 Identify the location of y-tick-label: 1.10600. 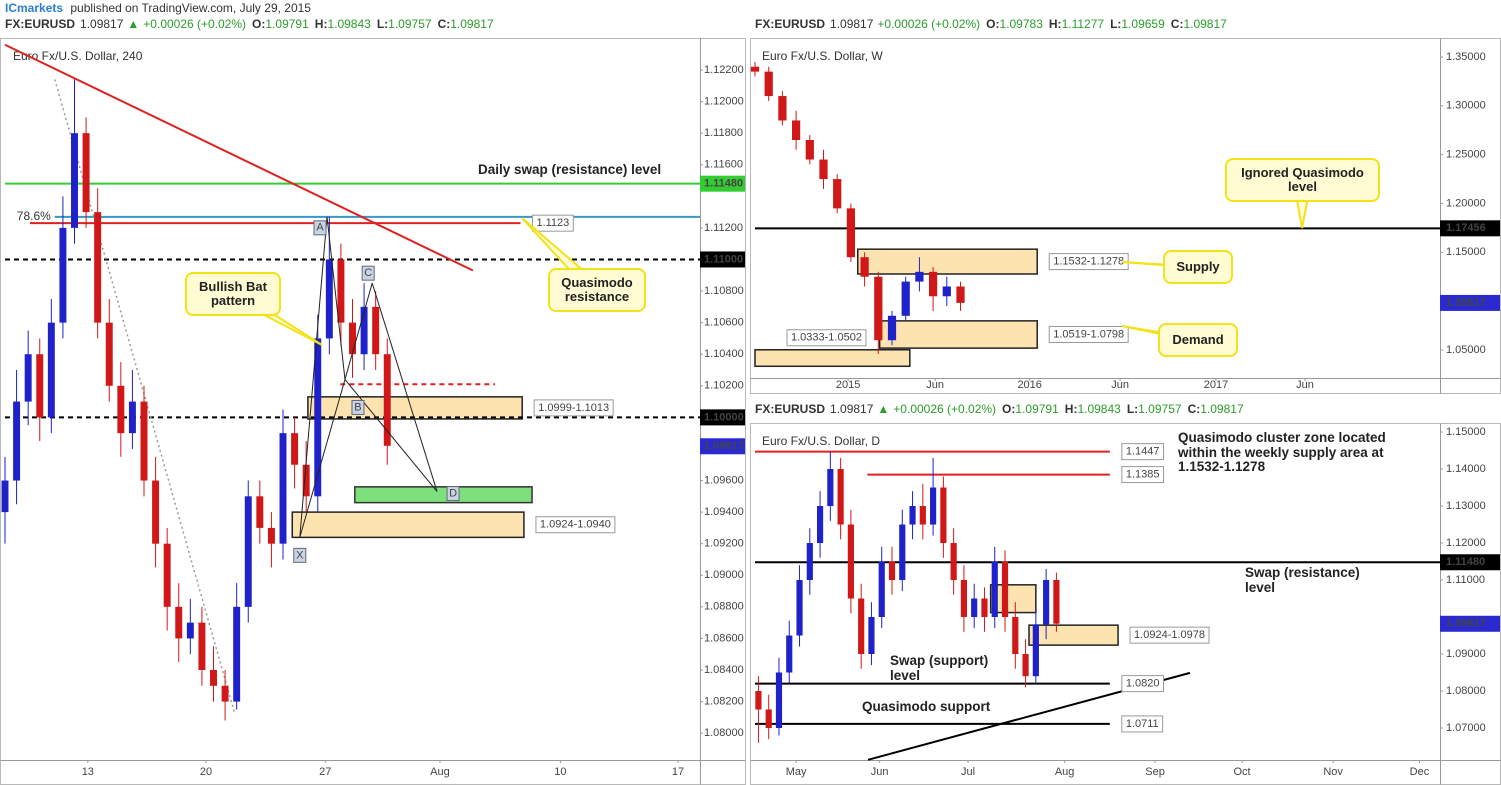
(724, 323).